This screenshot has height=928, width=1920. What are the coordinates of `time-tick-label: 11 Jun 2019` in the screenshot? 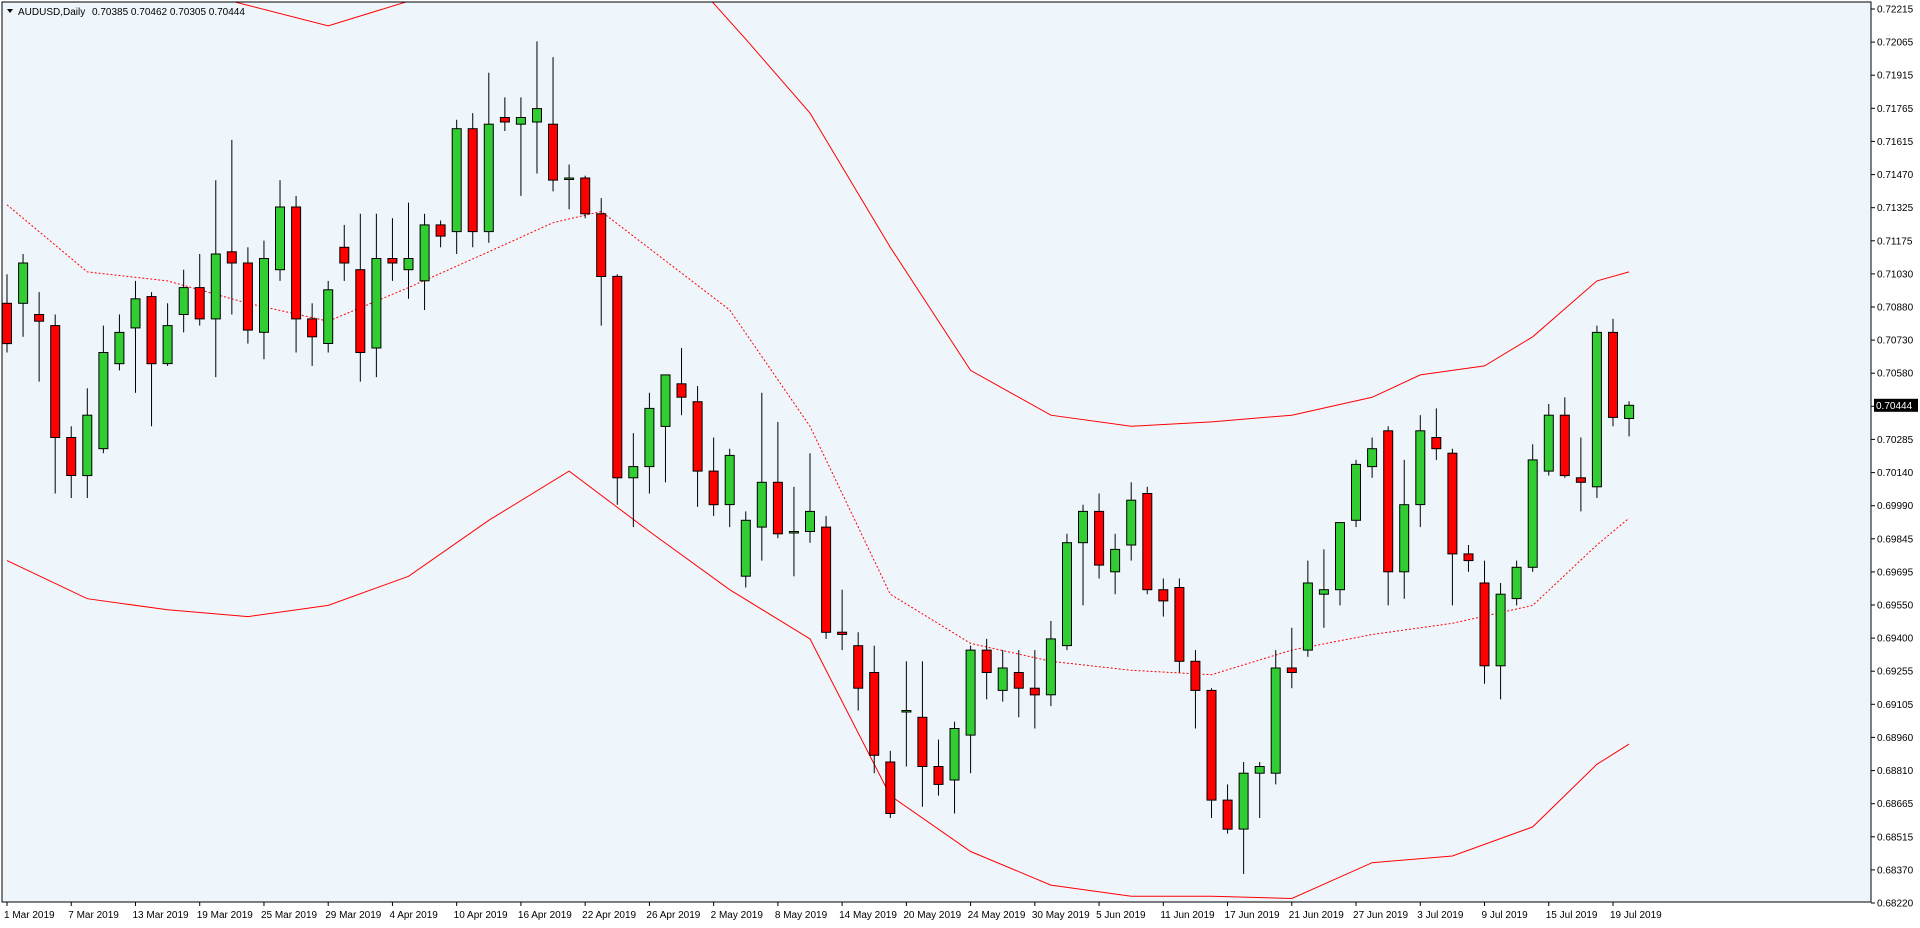 It's located at (1187, 915).